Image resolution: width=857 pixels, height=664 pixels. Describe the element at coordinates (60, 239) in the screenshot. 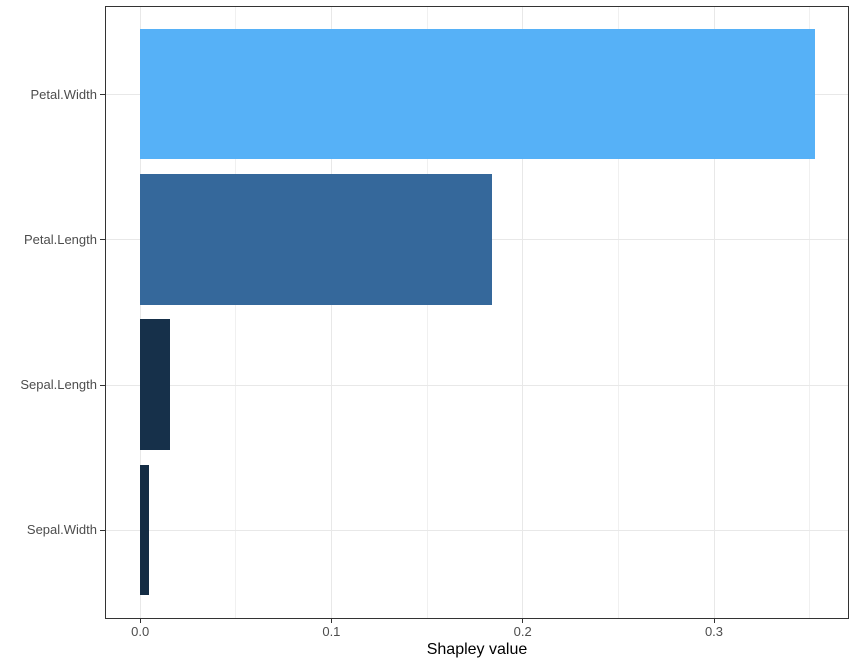

I see `y-axis-label: Petal.Length` at that location.